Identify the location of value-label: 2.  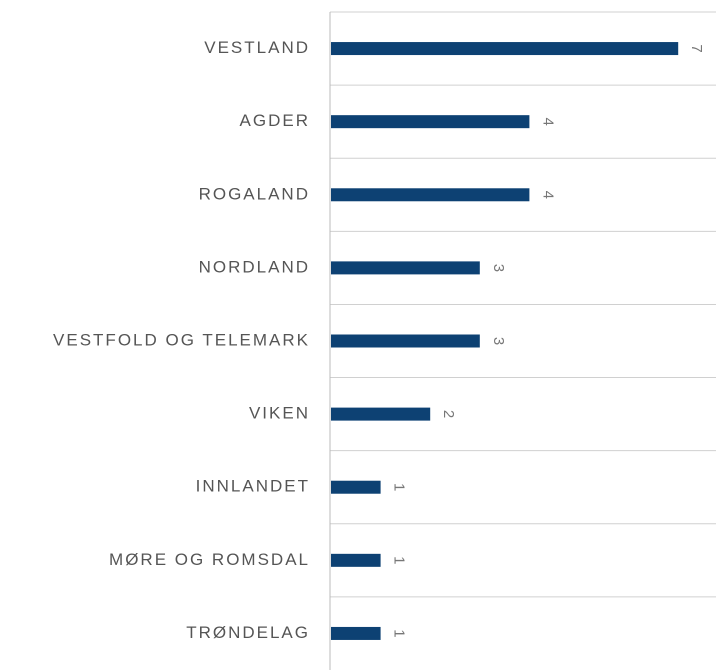
(448, 414).